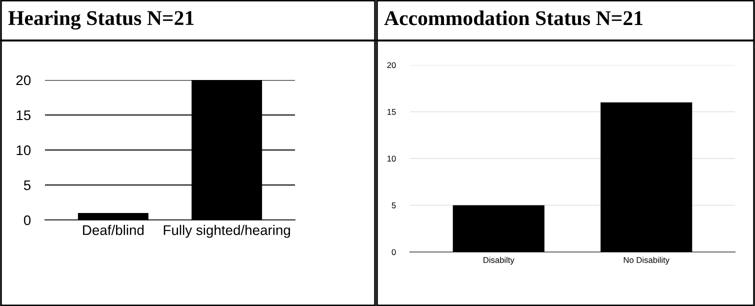  Describe the element at coordinates (647, 260) in the screenshot. I see `x-tick-label: No Disability` at that location.